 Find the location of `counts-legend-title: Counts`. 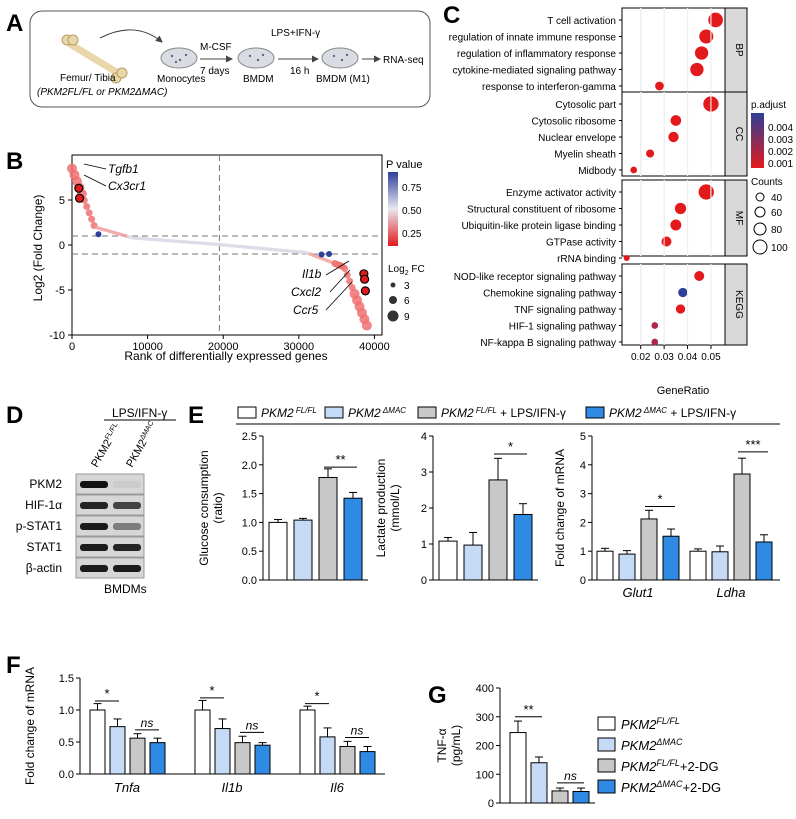

counts-legend-title: Counts is located at coordinates (767, 182).